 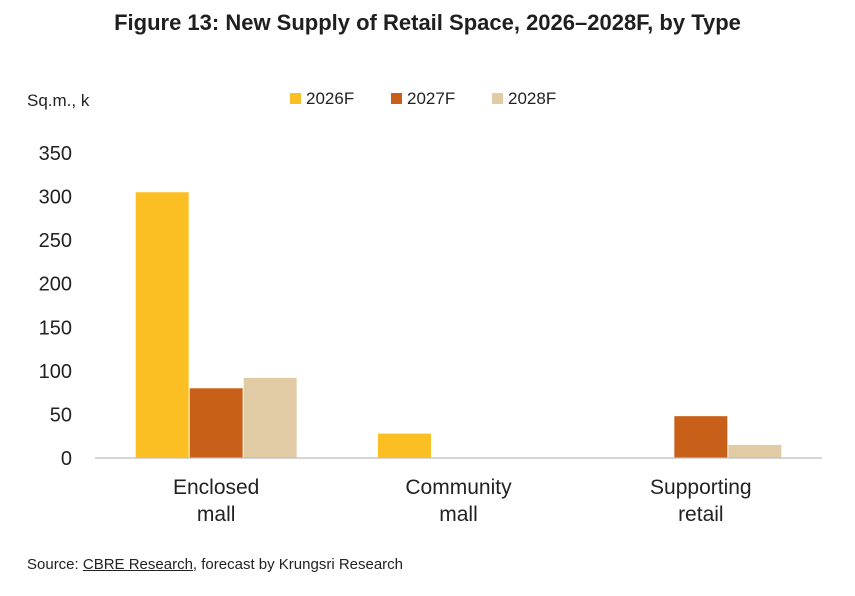 I want to click on y-axis-label: Sq.m., k, so click(x=58, y=100).